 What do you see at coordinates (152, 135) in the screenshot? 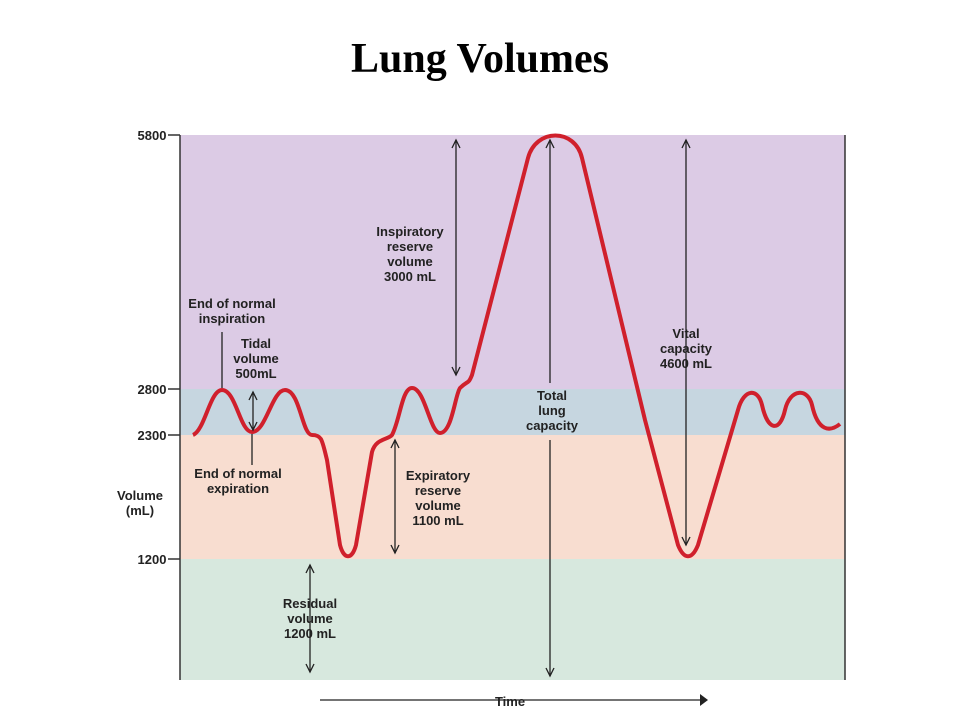
I see `y-tick-label: 5800` at bounding box center [152, 135].